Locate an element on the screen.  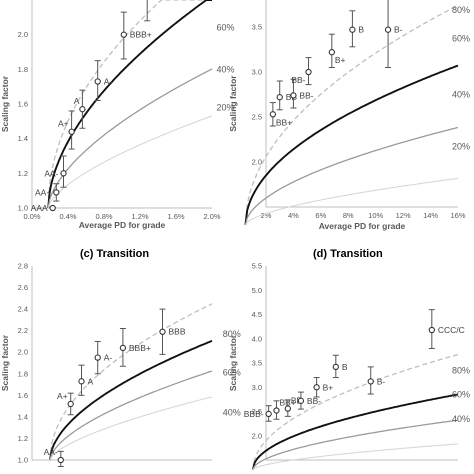
data-point-label: A is located at coordinates (91, 381).